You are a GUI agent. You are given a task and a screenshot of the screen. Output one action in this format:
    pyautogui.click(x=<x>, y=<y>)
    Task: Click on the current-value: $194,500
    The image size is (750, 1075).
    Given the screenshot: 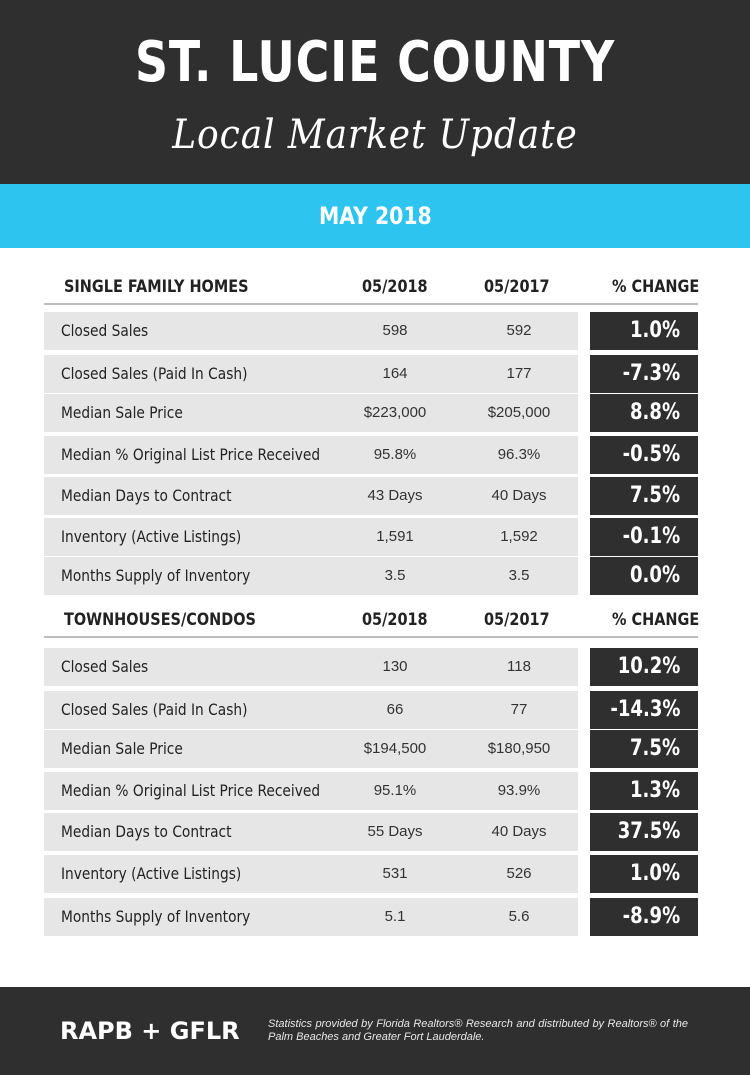 What is the action you would take?
    pyautogui.click(x=395, y=748)
    